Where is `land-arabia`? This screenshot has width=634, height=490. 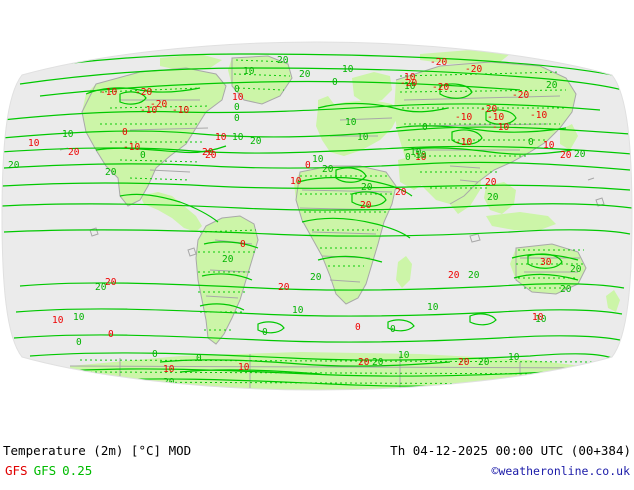
land-arabia is located at coordinates (416, 172).